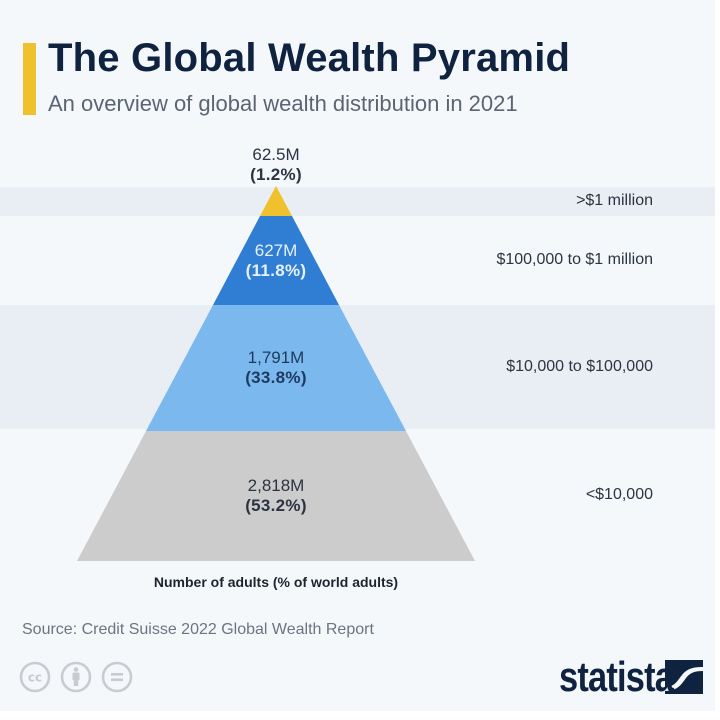  I want to click on segment-value: 62.5M, so click(276, 154).